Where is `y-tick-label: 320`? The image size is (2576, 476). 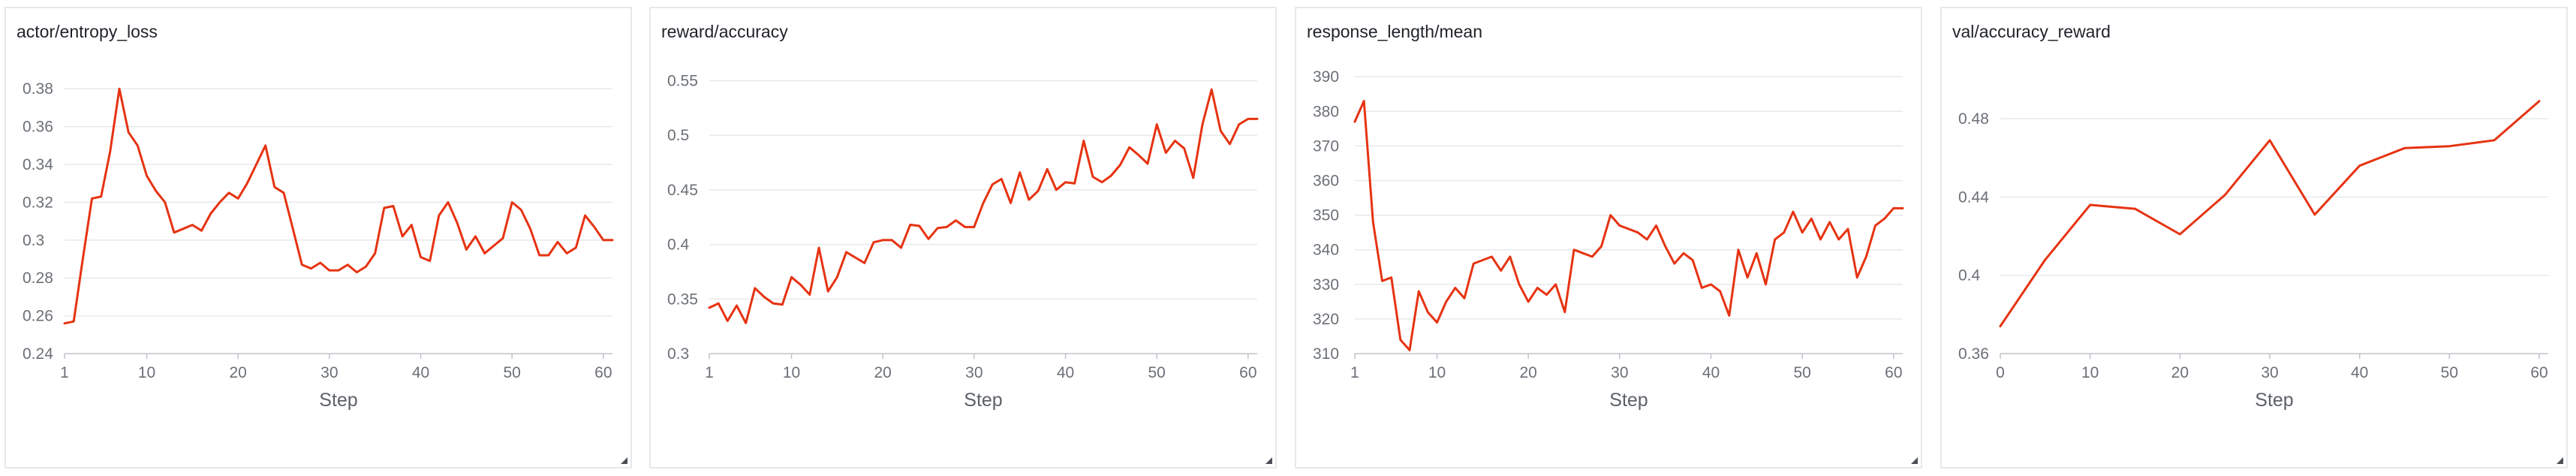
y-tick-label: 320 is located at coordinates (1326, 319).